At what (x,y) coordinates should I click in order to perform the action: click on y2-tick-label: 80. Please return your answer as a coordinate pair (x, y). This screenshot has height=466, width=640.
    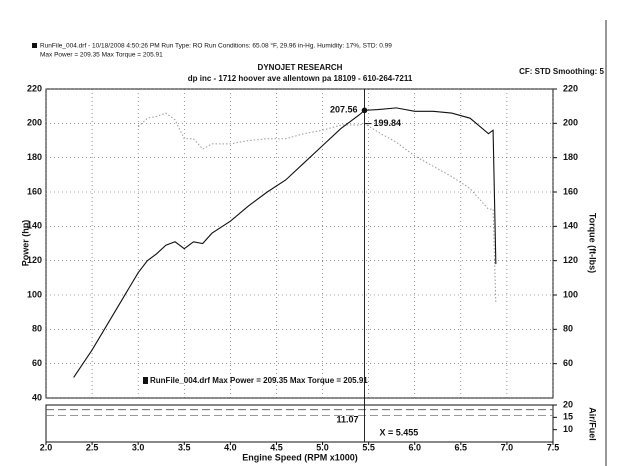
    Looking at the image, I should click on (568, 329).